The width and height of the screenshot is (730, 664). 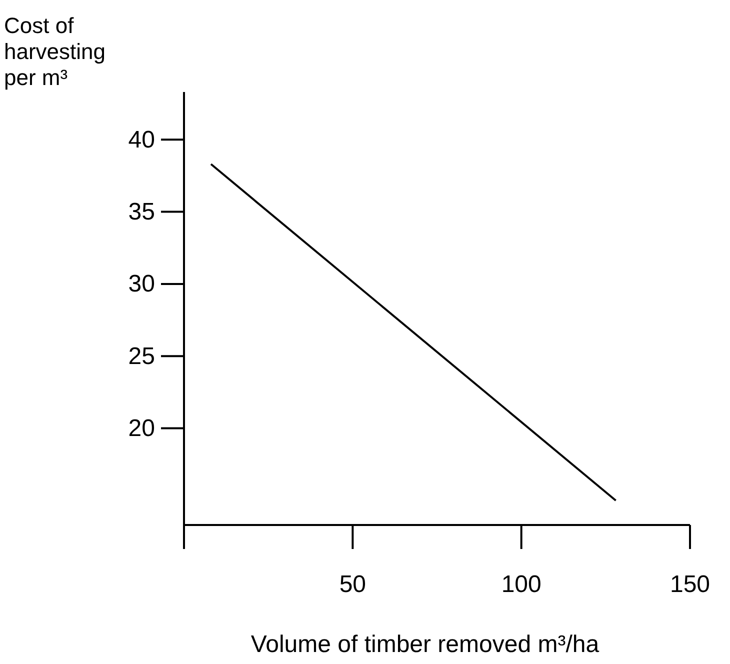 I want to click on y-tick-label: 30, so click(x=141, y=284).